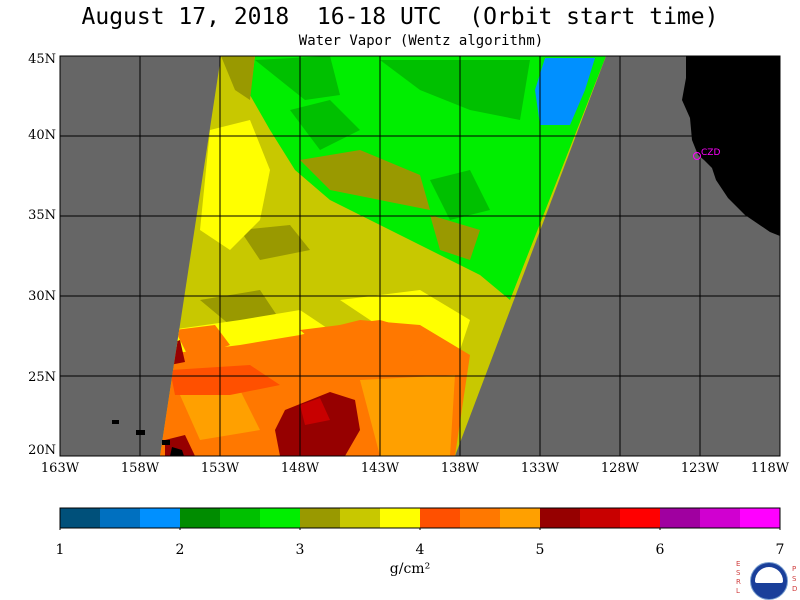 The width and height of the screenshot is (800, 600). Describe the element at coordinates (60, 550) in the screenshot. I see `colorbar-tick: 1` at that location.